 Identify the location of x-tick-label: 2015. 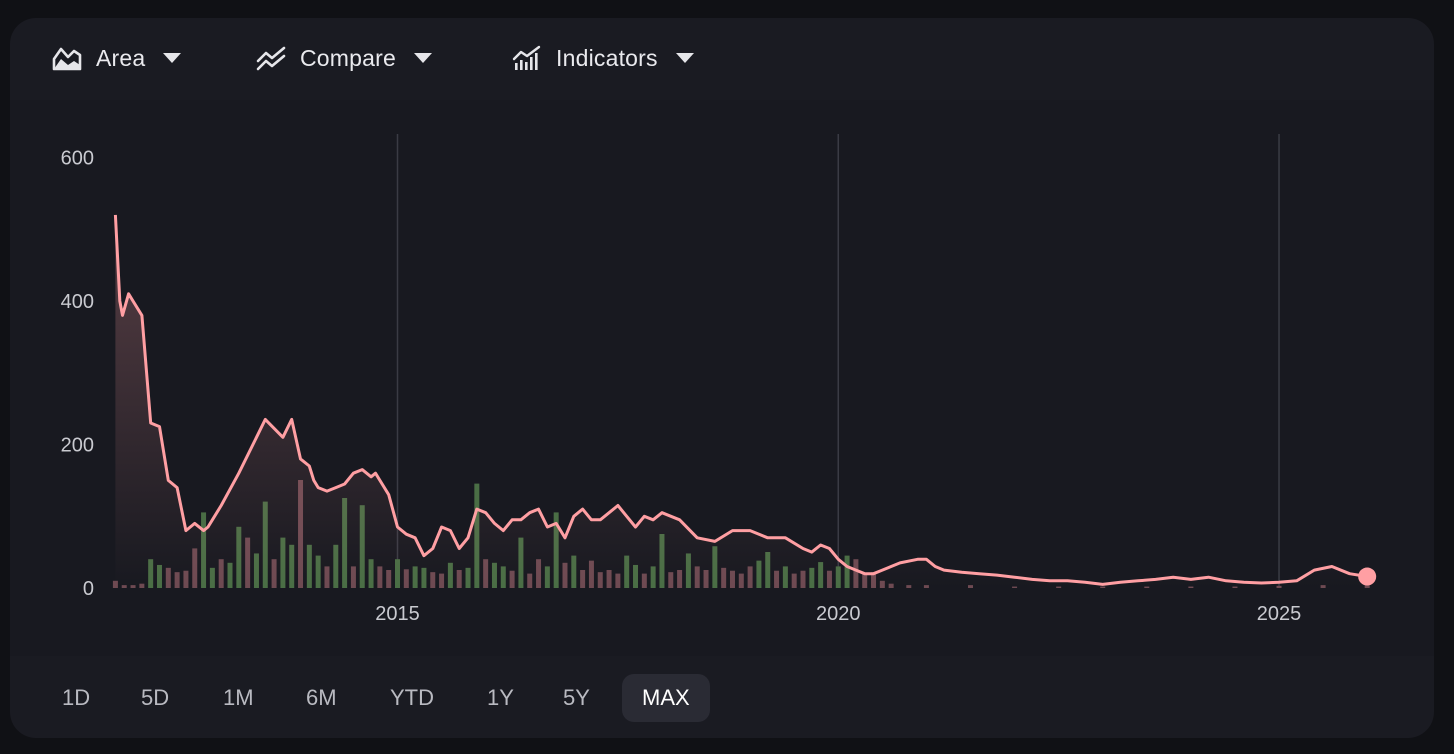
(397, 614).